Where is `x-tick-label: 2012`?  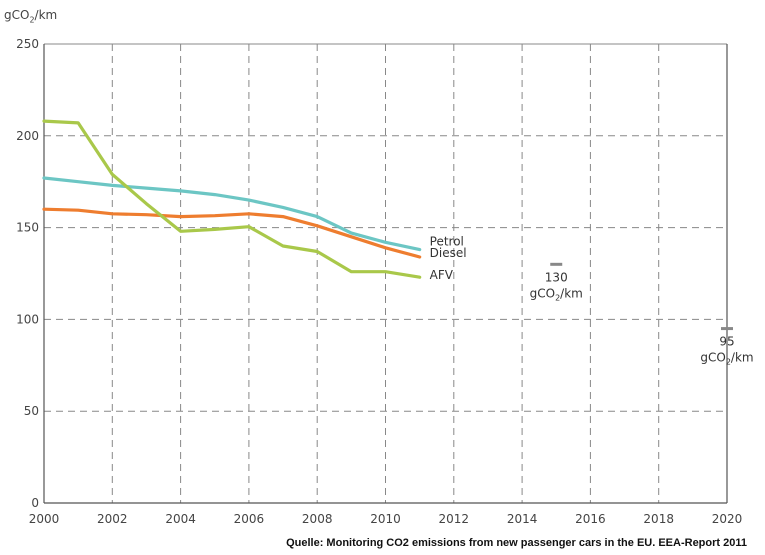 x-tick-label: 2012 is located at coordinates (454, 519).